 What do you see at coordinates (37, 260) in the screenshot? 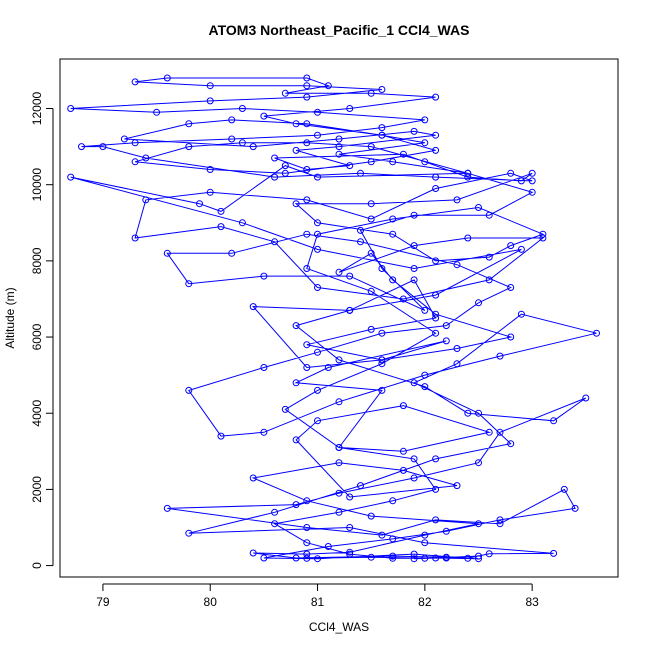
I see `y-tick-label: 8000` at bounding box center [37, 260].